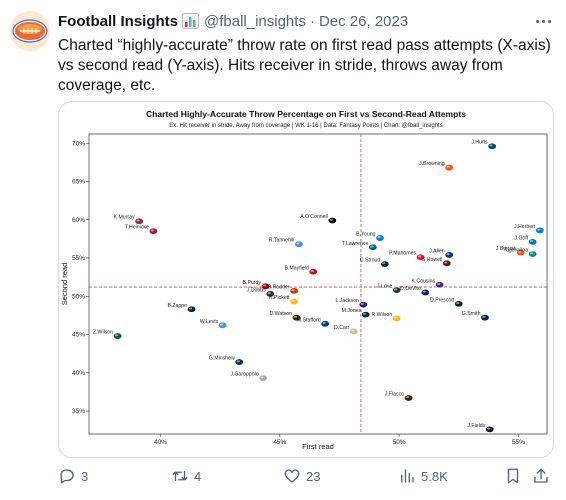 This screenshot has height=500, width=566. I want to click on point-label: G.Smith, so click(471, 314).